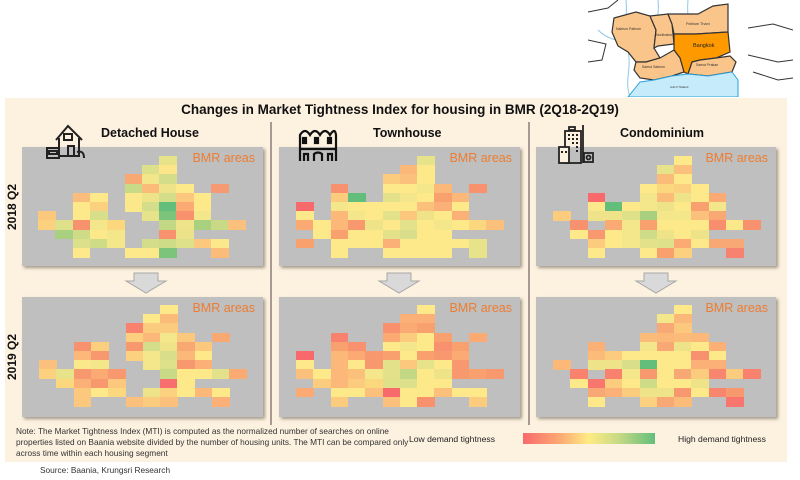 The image size is (800, 480). What do you see at coordinates (65, 141) in the screenshot?
I see `detached-house-icon` at bounding box center [65, 141].